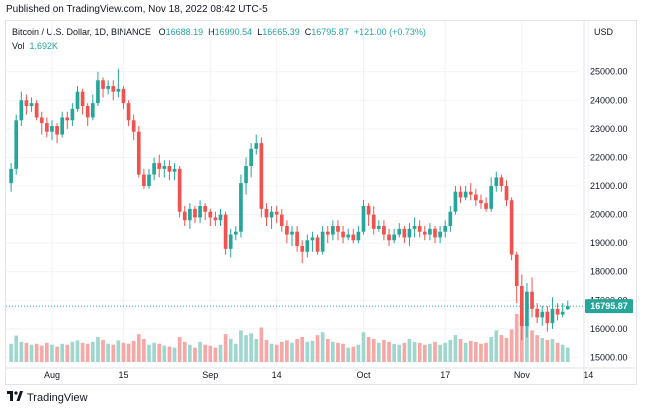 This screenshot has width=645, height=411. What do you see at coordinates (609, 272) in the screenshot?
I see `y-tick-label: 18000.00` at bounding box center [609, 272].